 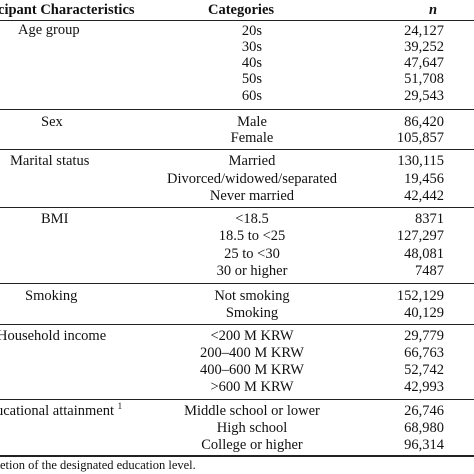 I want to click on table-cell-category: <200 M KRW, so click(x=252, y=336).